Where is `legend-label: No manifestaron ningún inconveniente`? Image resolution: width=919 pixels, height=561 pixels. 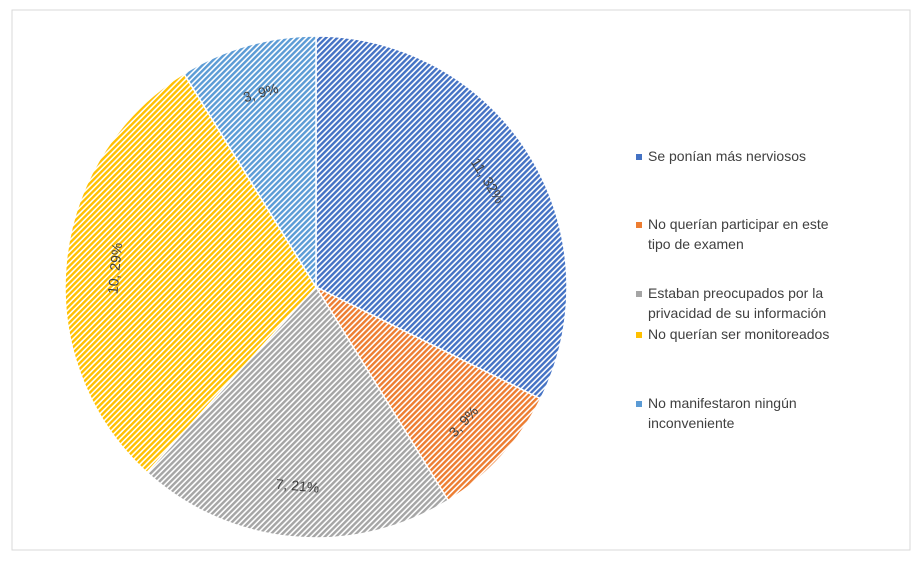
legend-label: No manifestaron ningún inconveniente is located at coordinates (722, 413).